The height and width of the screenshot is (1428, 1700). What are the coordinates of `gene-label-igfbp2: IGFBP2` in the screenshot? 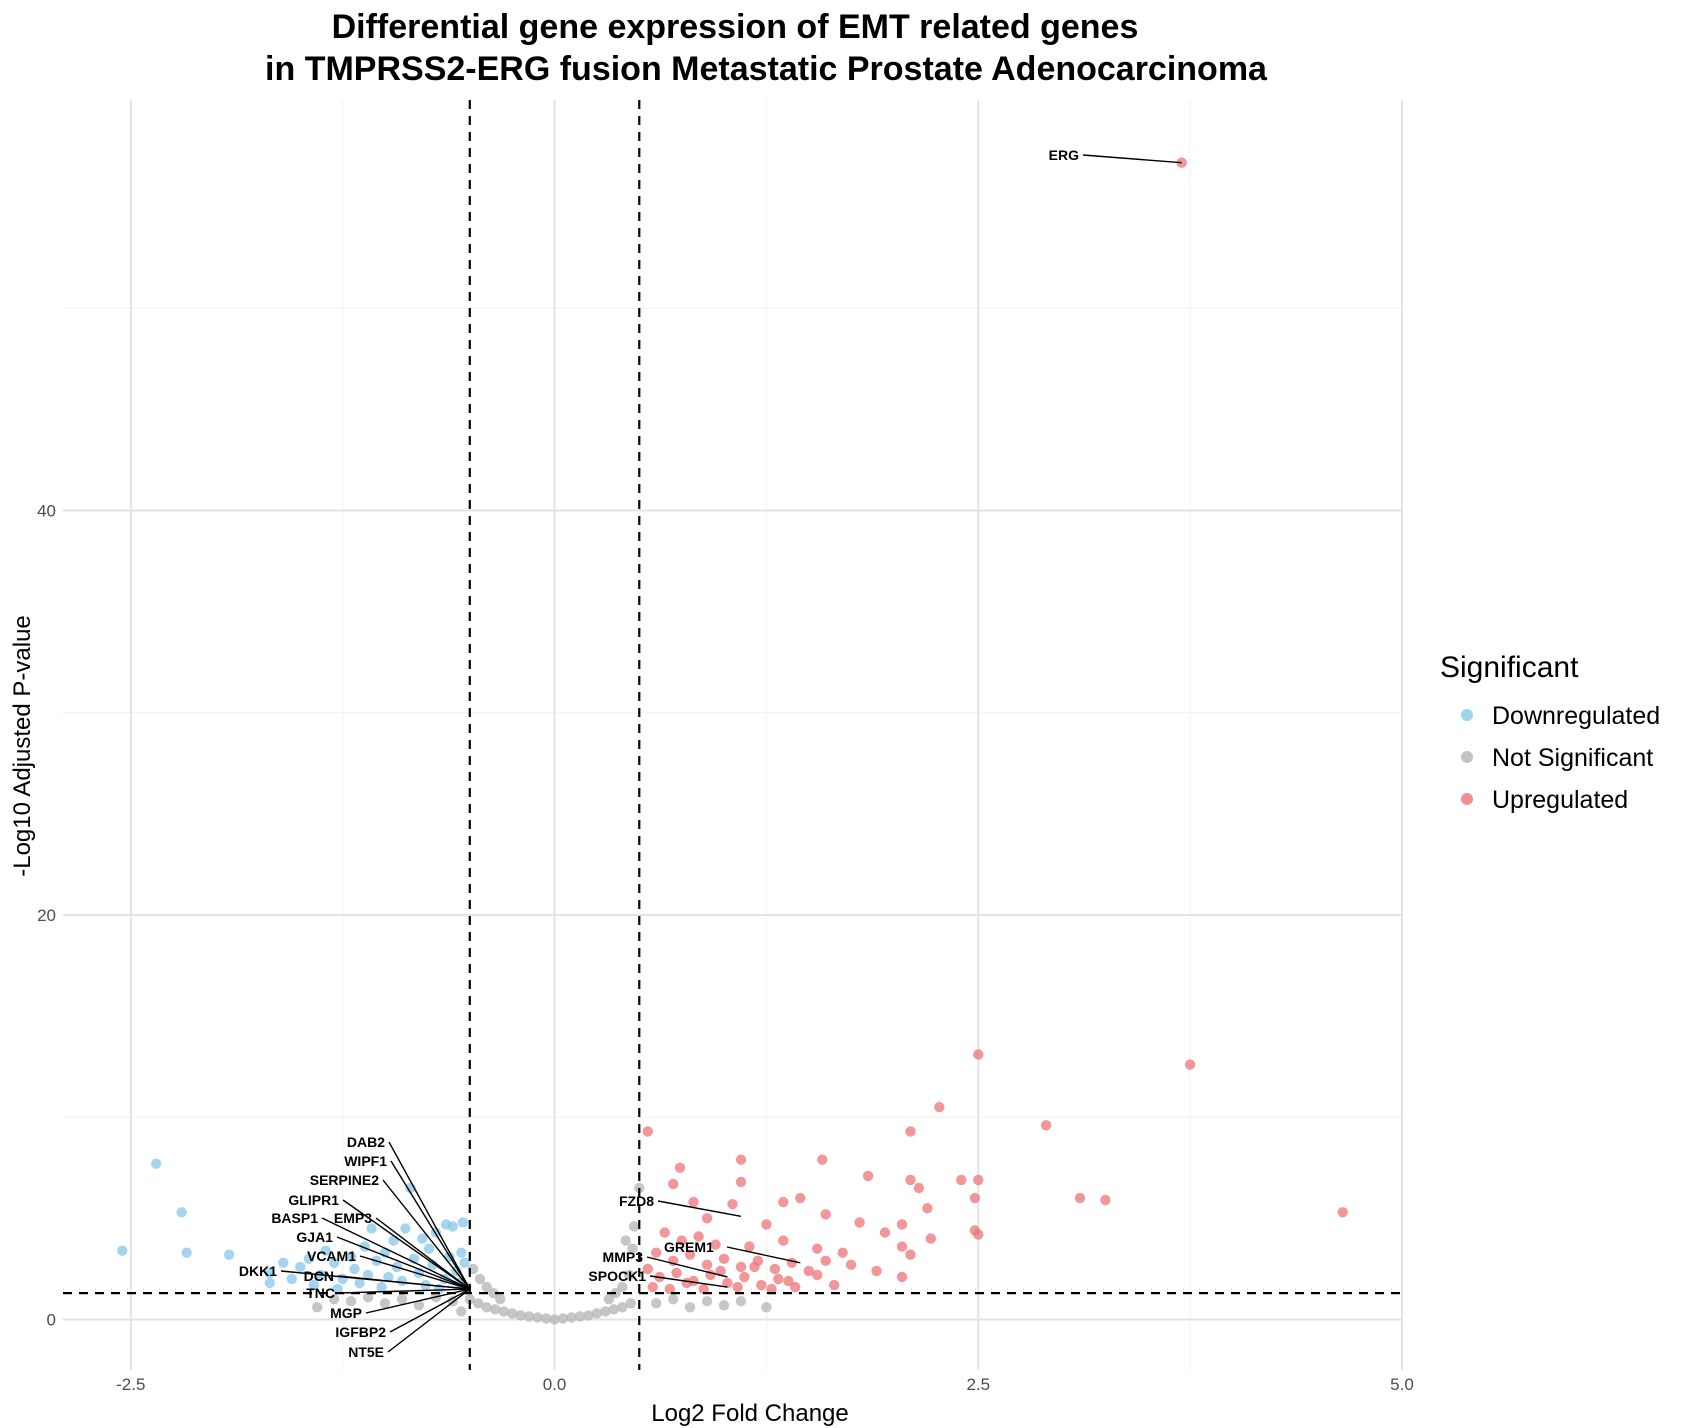 It's located at (403, 1314).